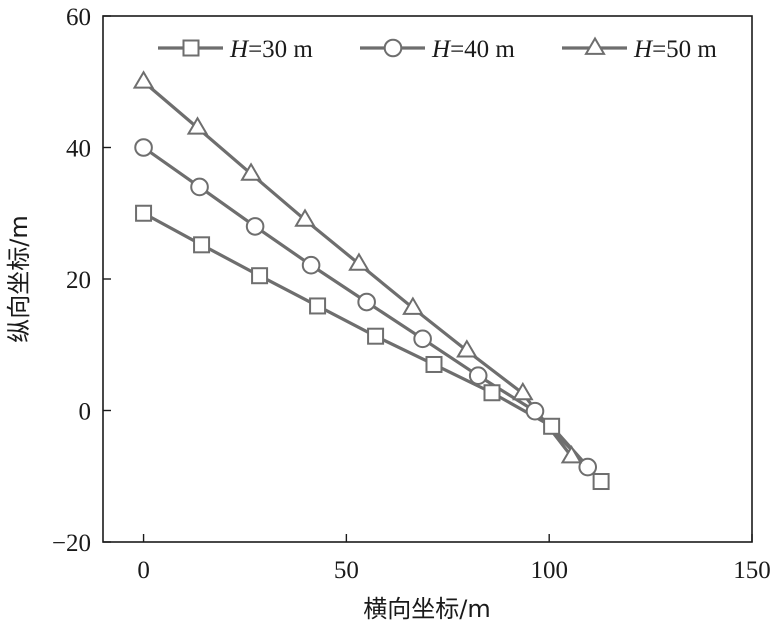  What do you see at coordinates (71, 543) in the screenshot?
I see `y-tick-label: −20` at bounding box center [71, 543].